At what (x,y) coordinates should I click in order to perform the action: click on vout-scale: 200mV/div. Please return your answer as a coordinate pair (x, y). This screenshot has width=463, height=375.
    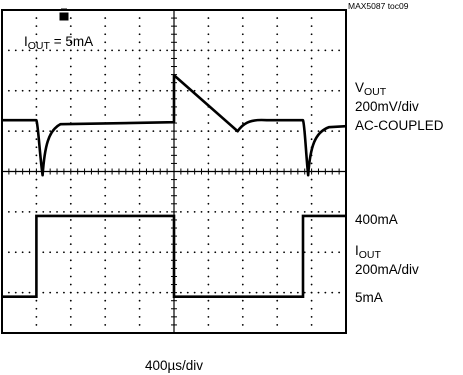
    Looking at the image, I should click on (387, 106).